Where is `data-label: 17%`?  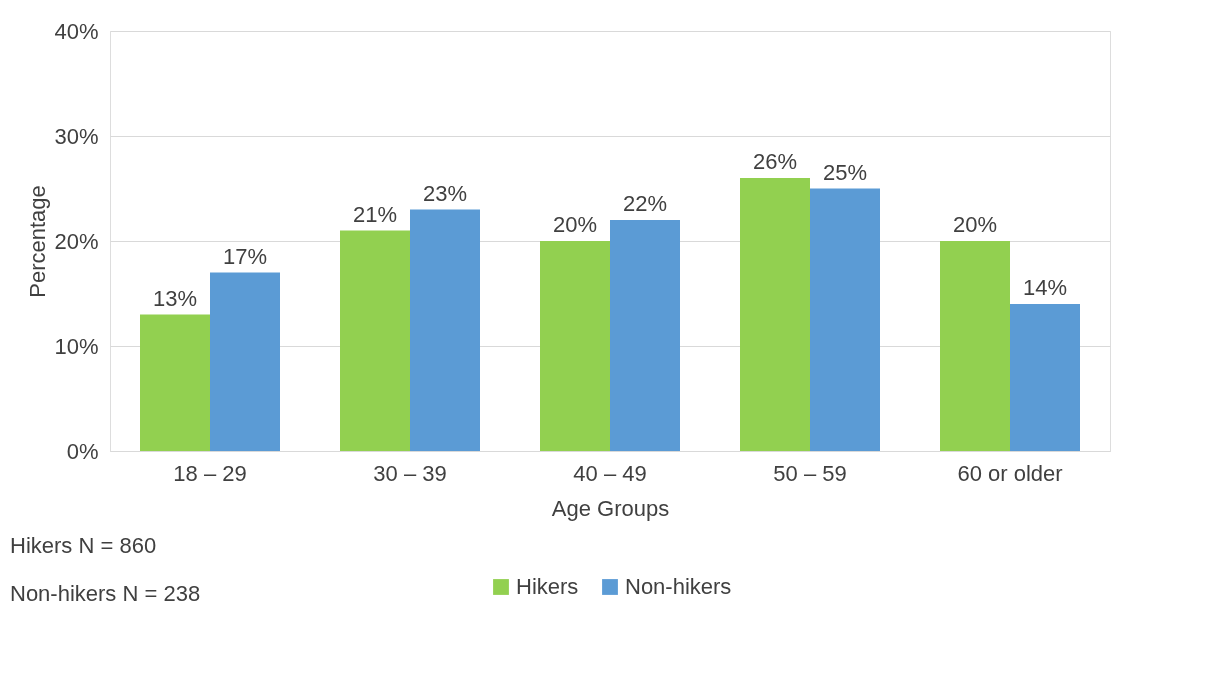 data-label: 17% is located at coordinates (245, 256).